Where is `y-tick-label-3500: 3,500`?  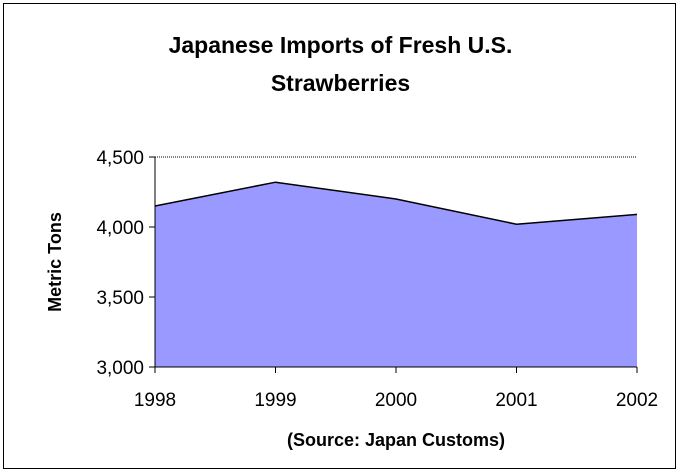
y-tick-label-3500: 3,500 is located at coordinates (120, 298).